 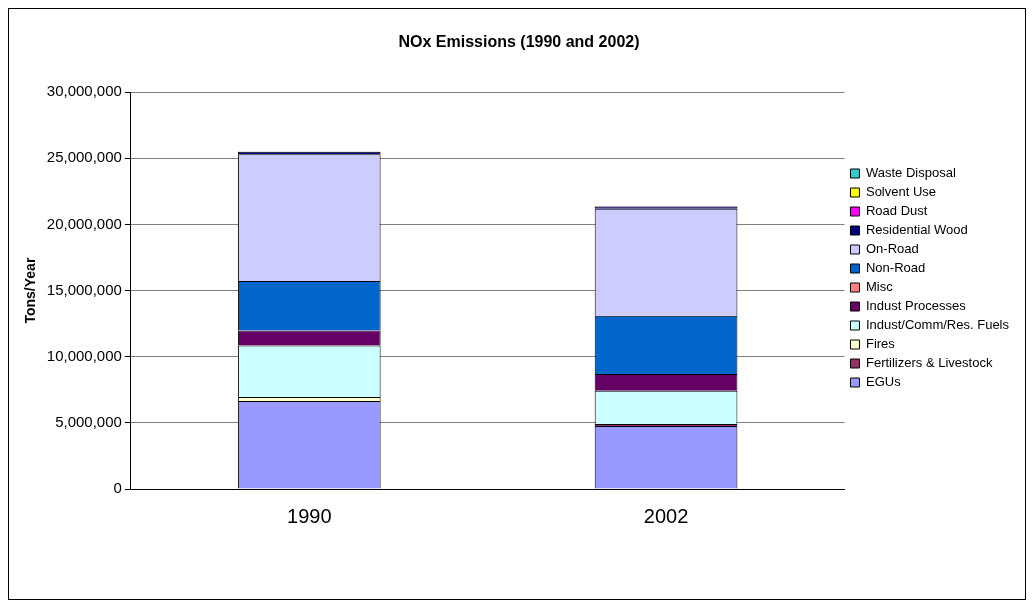 What do you see at coordinates (88, 422) in the screenshot?
I see `y-tick-label: 5,000,000` at bounding box center [88, 422].